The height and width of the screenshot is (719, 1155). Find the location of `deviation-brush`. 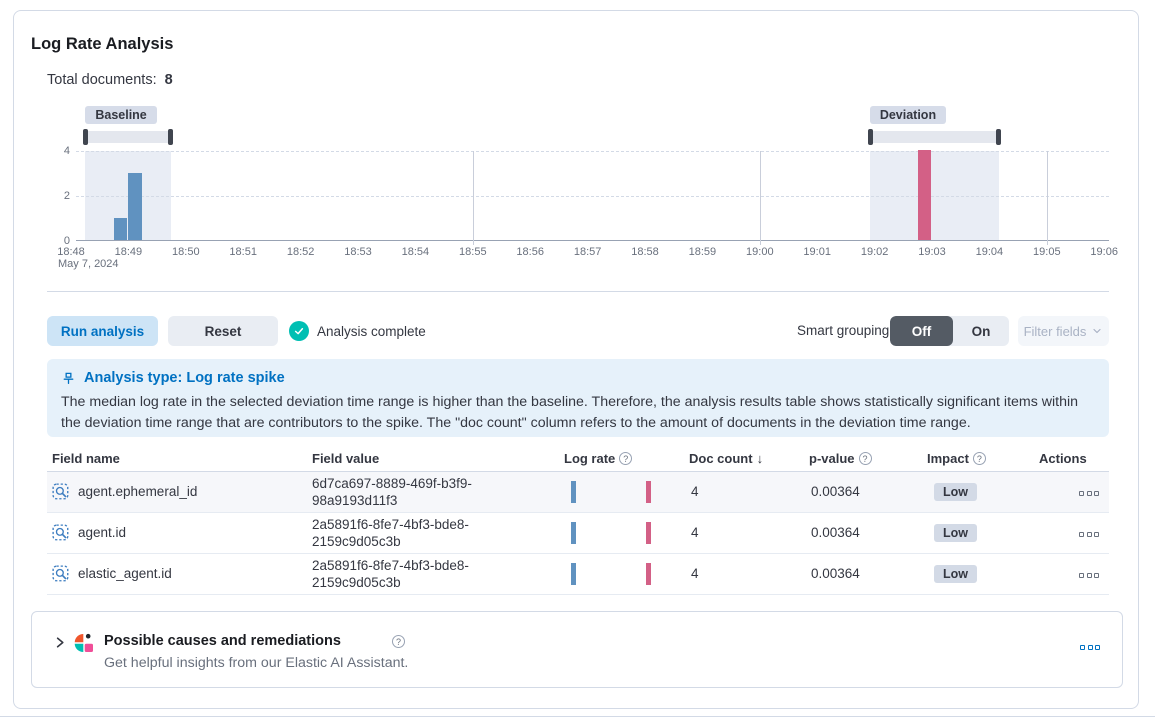

deviation-brush is located at coordinates (934, 137).